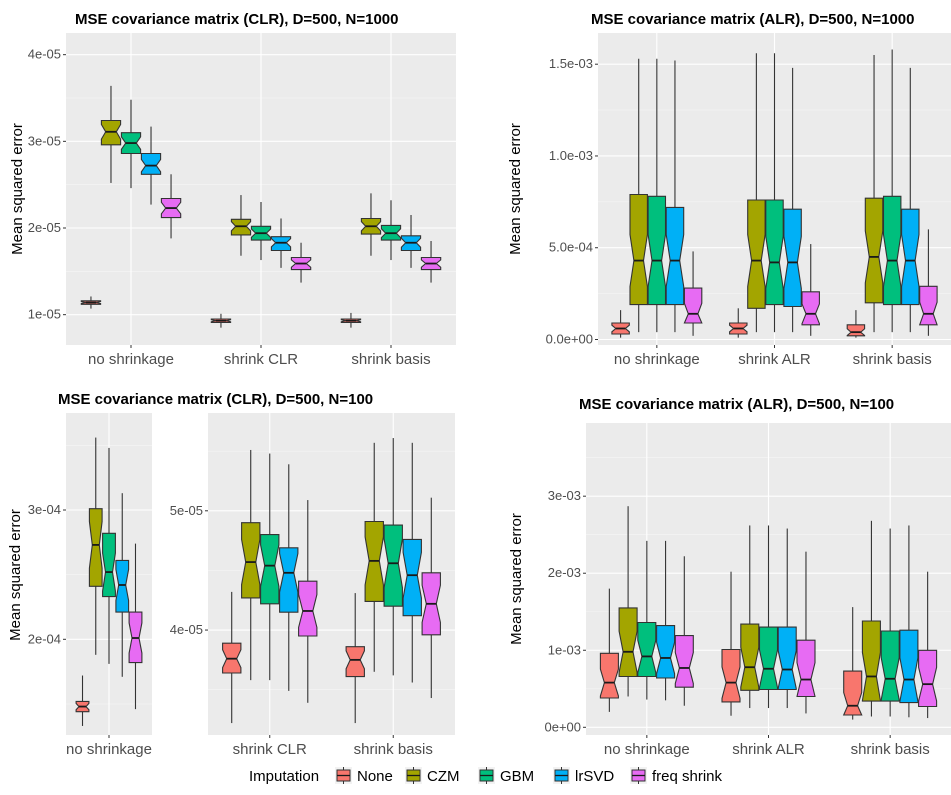 Image resolution: width=951 pixels, height=795 pixels. What do you see at coordinates (517, 776) in the screenshot?
I see `legend-label: GBM` at bounding box center [517, 776].